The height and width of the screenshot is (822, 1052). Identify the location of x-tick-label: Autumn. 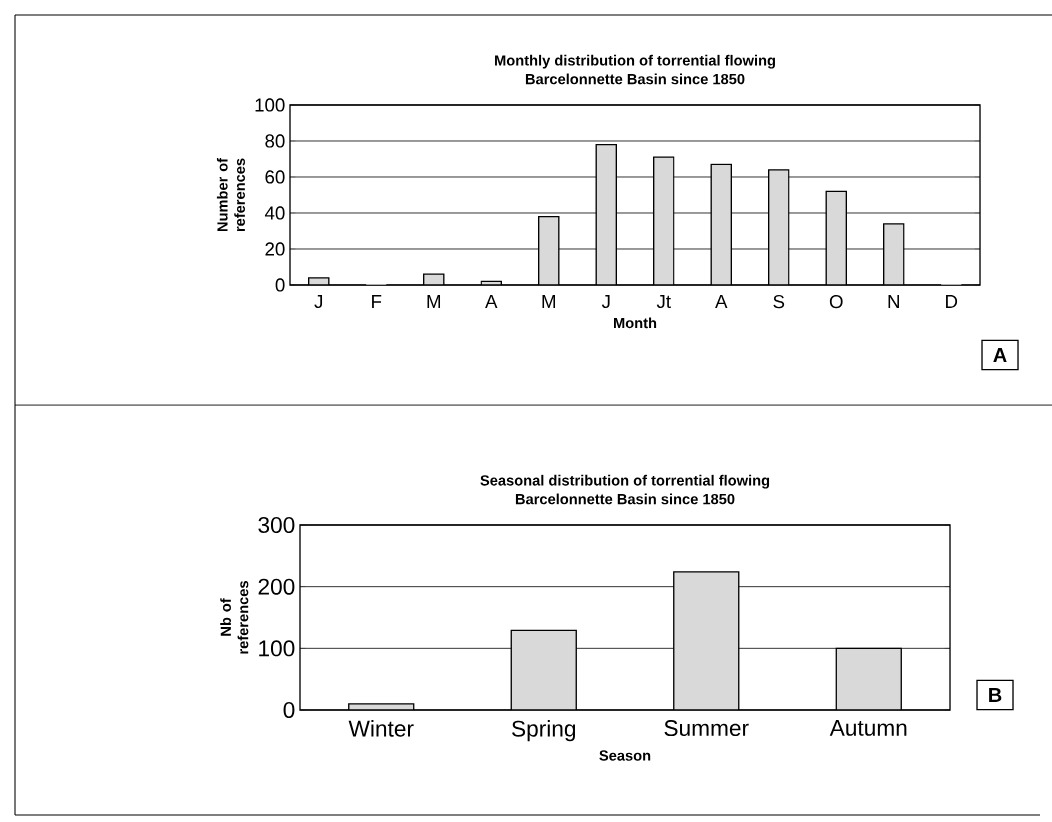
(868, 728).